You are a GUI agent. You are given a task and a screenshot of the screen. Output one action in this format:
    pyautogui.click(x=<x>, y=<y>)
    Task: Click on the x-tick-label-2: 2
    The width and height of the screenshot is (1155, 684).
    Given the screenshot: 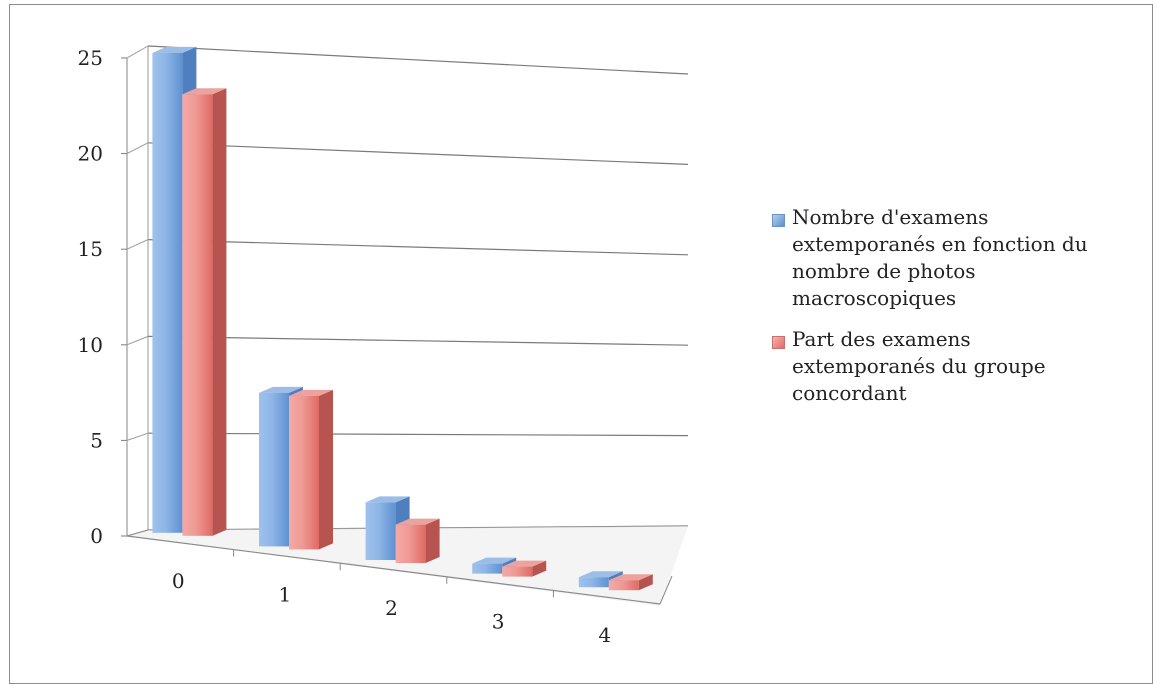 What is the action you would take?
    pyautogui.click(x=391, y=608)
    